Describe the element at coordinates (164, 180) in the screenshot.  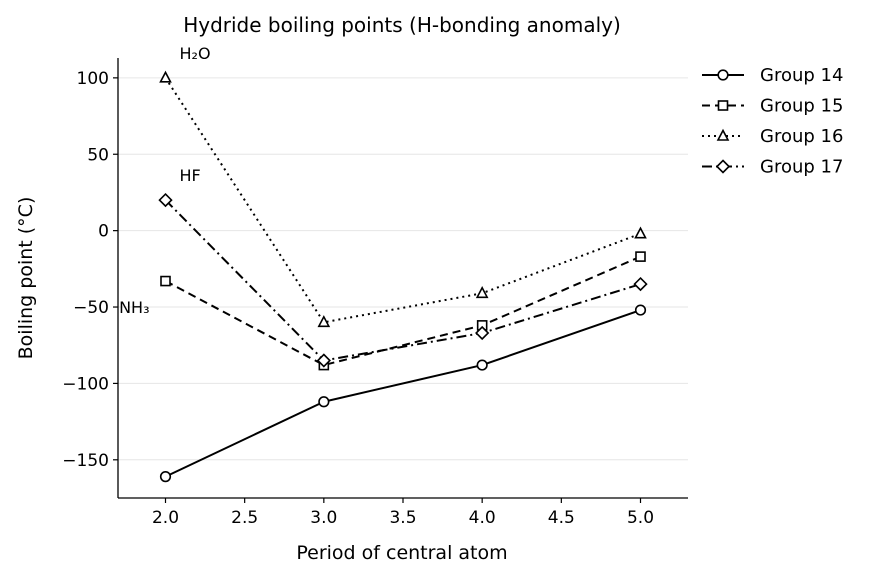
I see `annotations: H₂O HF NH₃` at that location.